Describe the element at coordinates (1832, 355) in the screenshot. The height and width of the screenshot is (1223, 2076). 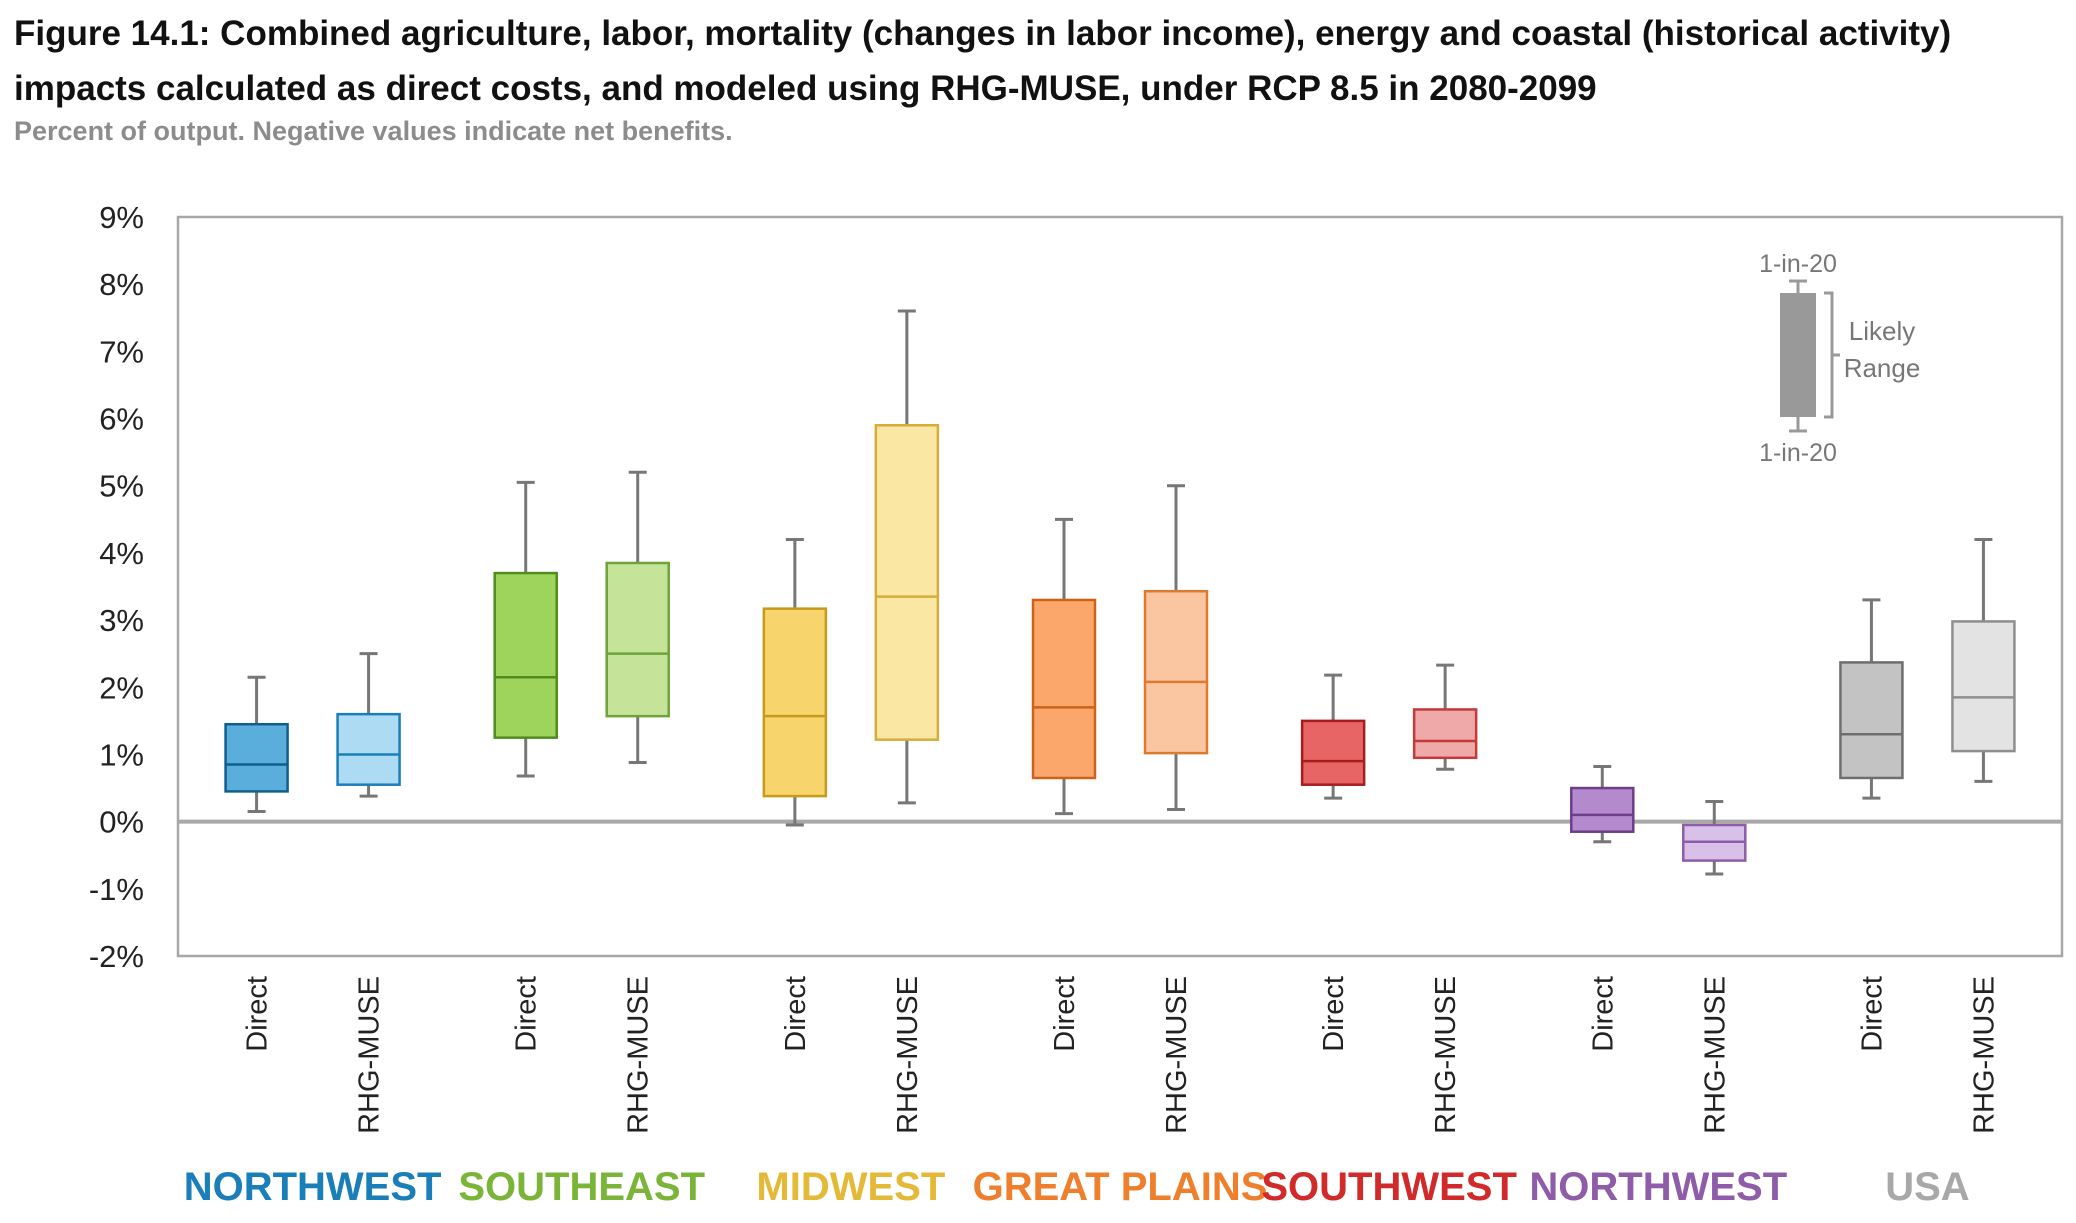
I see `legend-bracket` at that location.